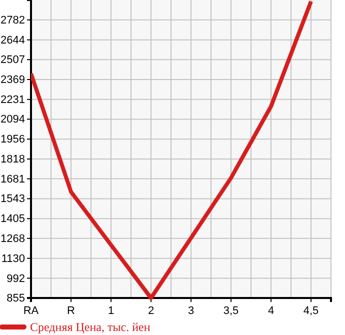 This screenshot has height=335, width=345. I want to click on y-tick-label: 2094, so click(12, 120).